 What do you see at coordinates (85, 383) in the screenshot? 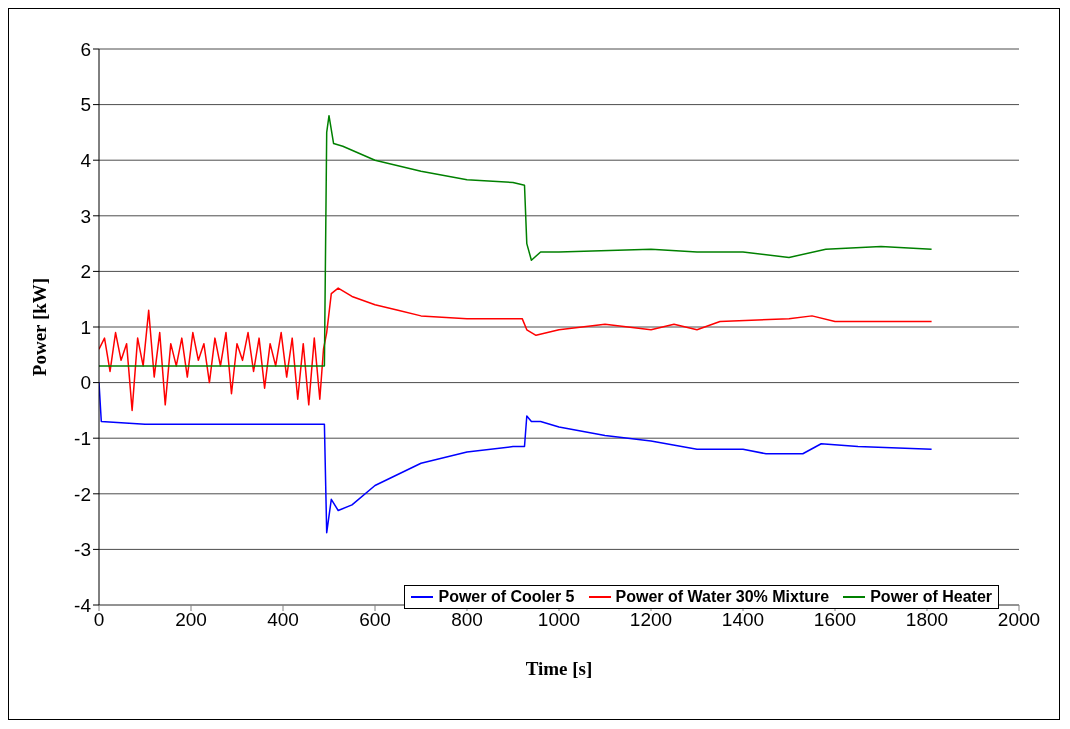
I see `y-tick-label: 0` at bounding box center [85, 383].